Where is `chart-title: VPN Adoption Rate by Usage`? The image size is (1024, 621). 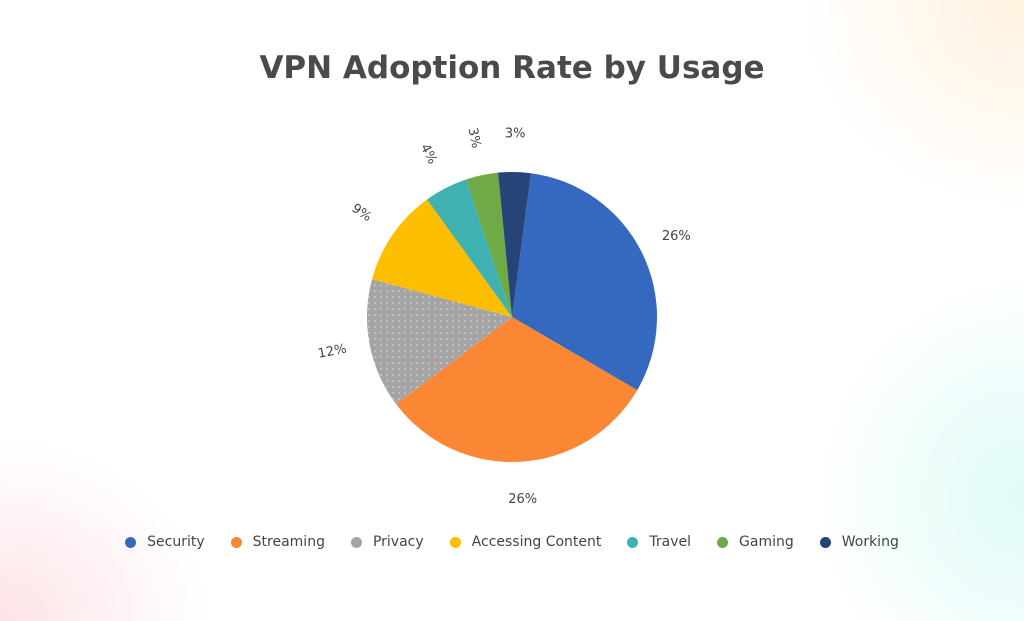
chart-title: VPN Adoption Rate by Usage is located at coordinates (512, 68).